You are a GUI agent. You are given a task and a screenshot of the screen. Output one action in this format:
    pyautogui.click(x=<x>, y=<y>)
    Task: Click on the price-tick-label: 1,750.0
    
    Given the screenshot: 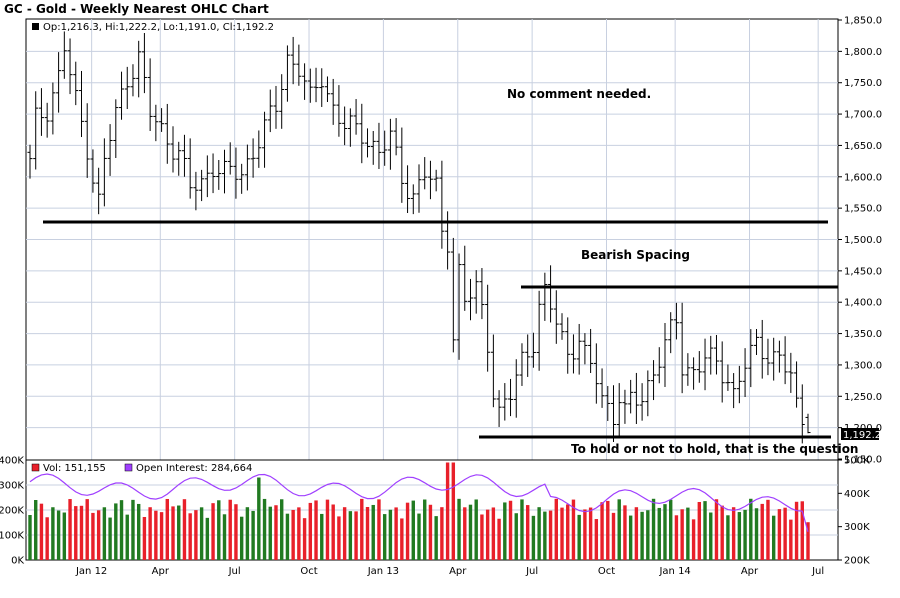 What is the action you would take?
    pyautogui.click(x=863, y=83)
    